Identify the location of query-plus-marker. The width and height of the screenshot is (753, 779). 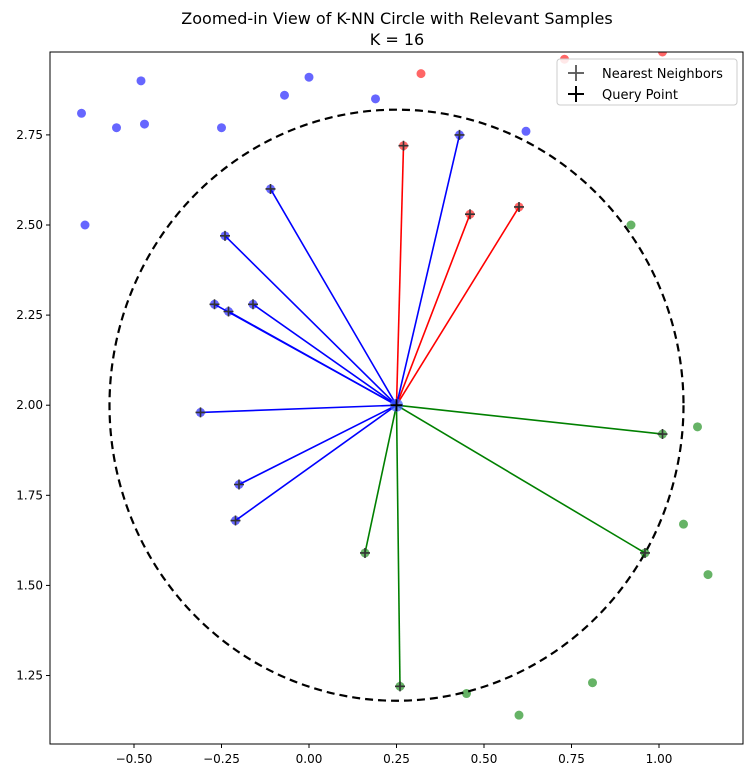
(396, 405).